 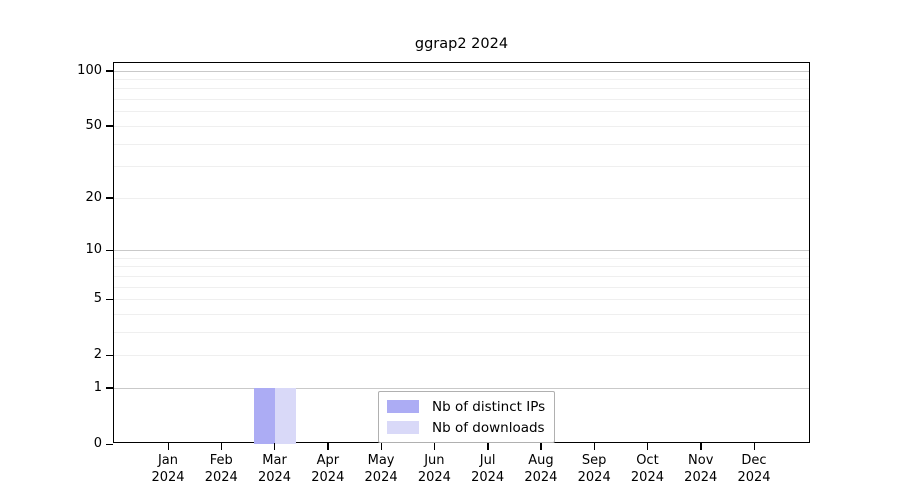 What do you see at coordinates (434, 460) in the screenshot?
I see `x-tick-month: Jun` at bounding box center [434, 460].